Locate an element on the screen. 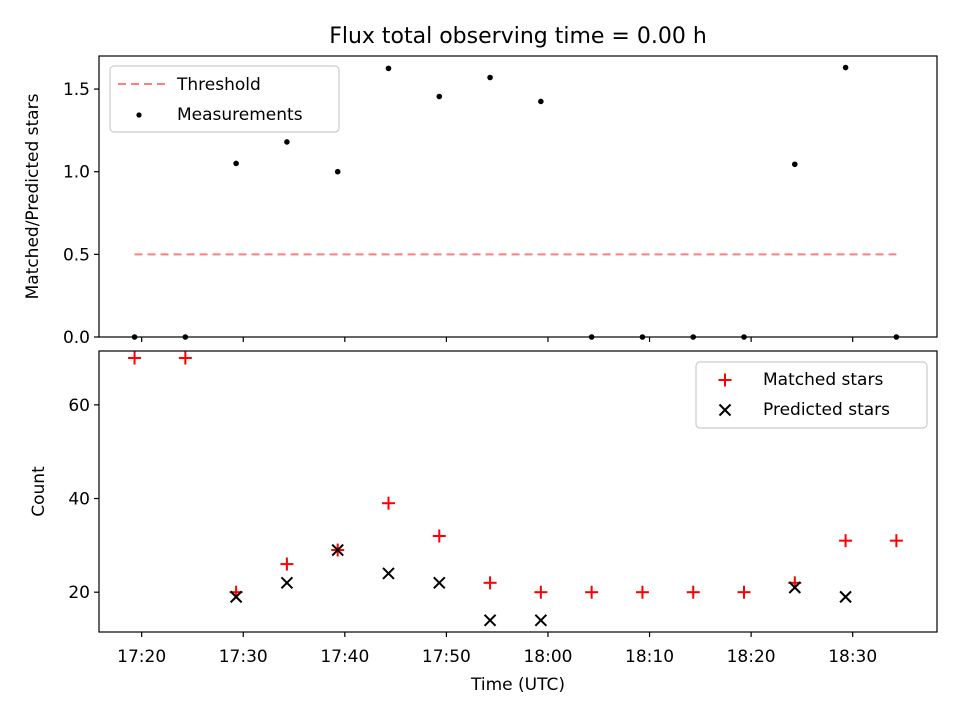 This screenshot has width=960, height=720. x-tick-label: 18:20 is located at coordinates (751, 657).